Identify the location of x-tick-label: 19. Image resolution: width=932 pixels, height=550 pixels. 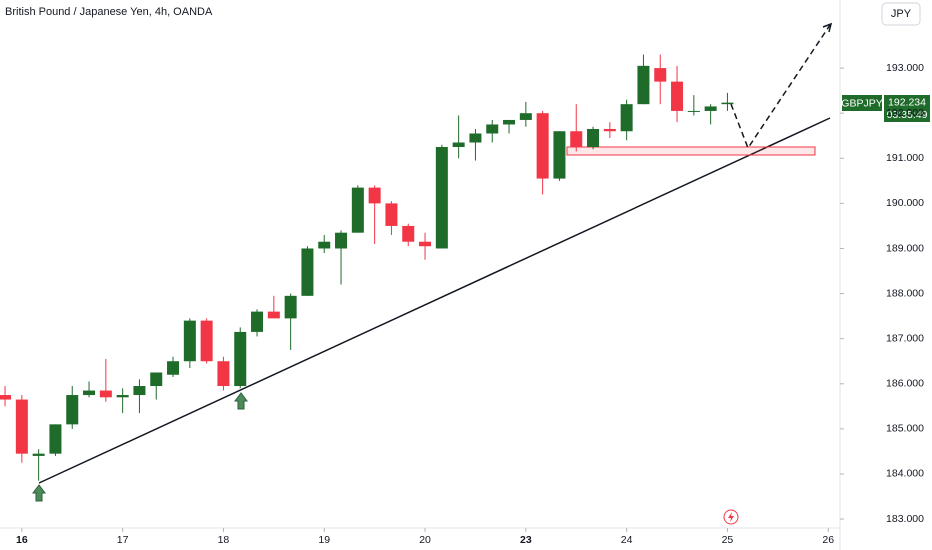
(324, 540).